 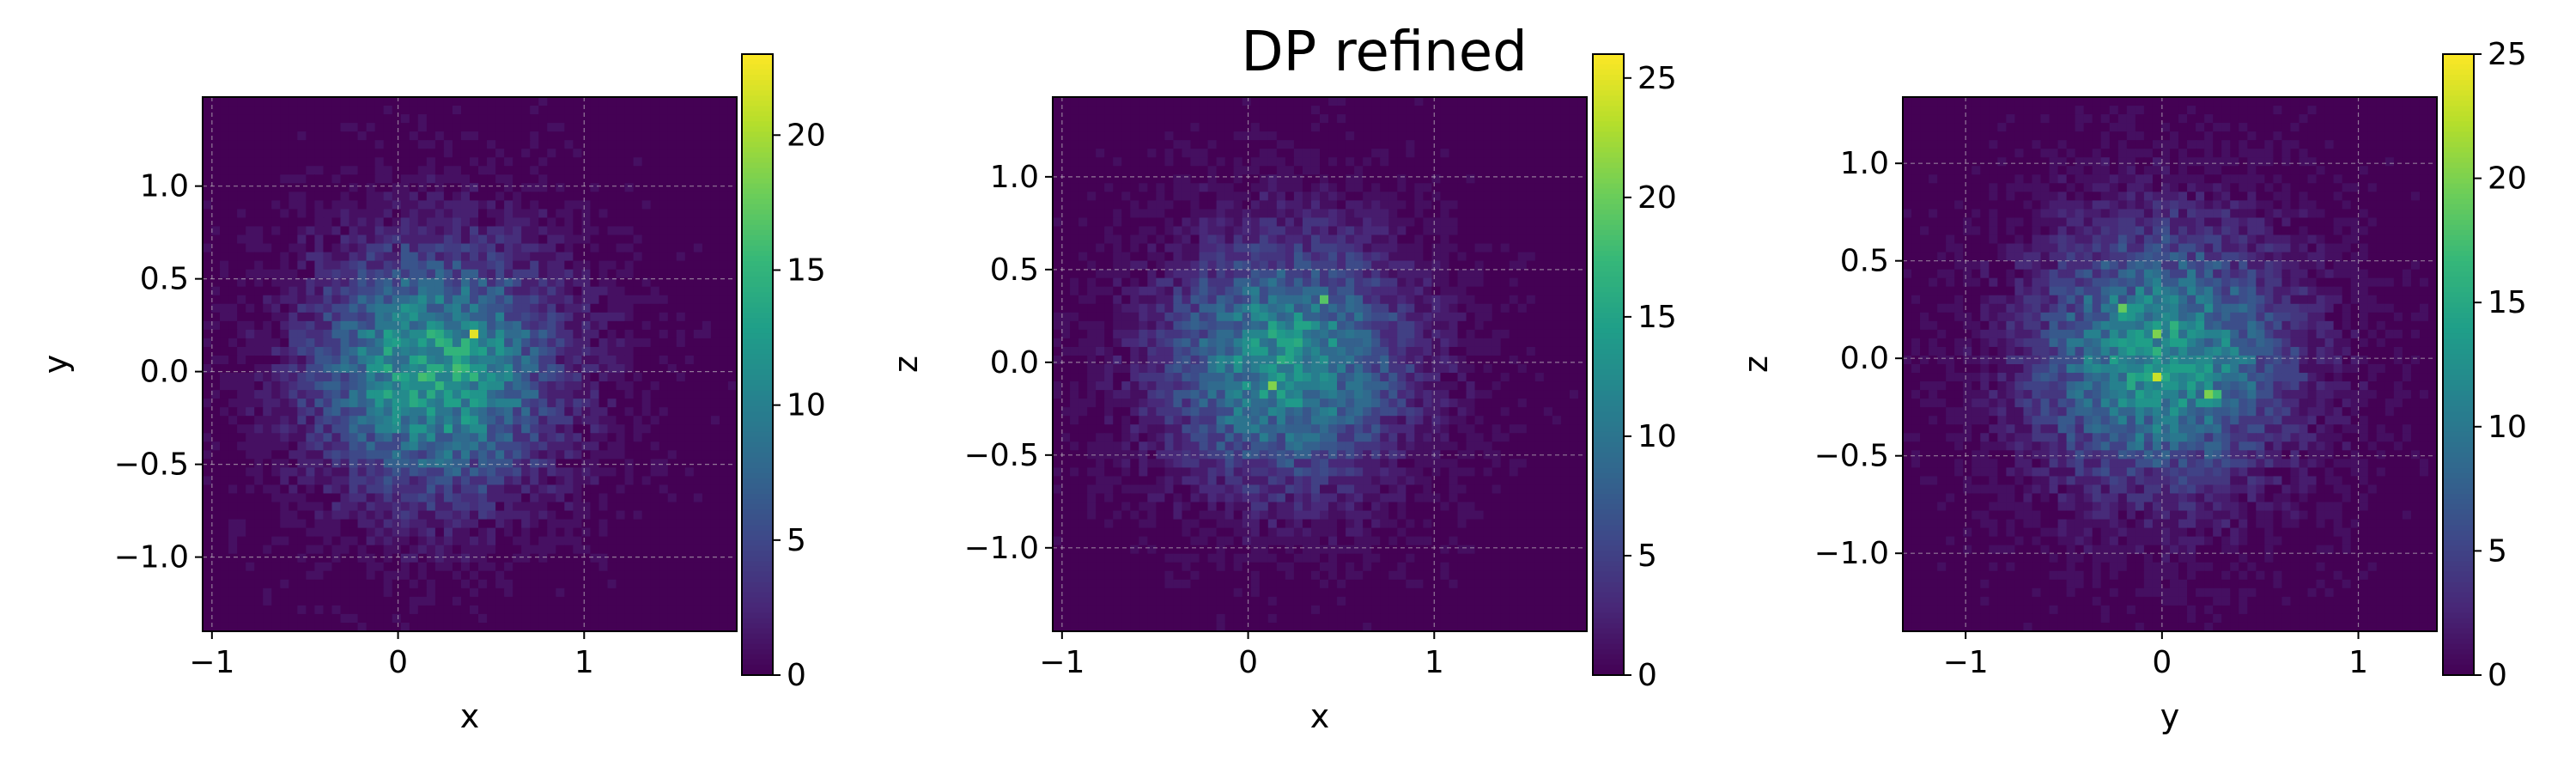 What do you see at coordinates (56, 364) in the screenshot?
I see `y-axis-label: y` at bounding box center [56, 364].